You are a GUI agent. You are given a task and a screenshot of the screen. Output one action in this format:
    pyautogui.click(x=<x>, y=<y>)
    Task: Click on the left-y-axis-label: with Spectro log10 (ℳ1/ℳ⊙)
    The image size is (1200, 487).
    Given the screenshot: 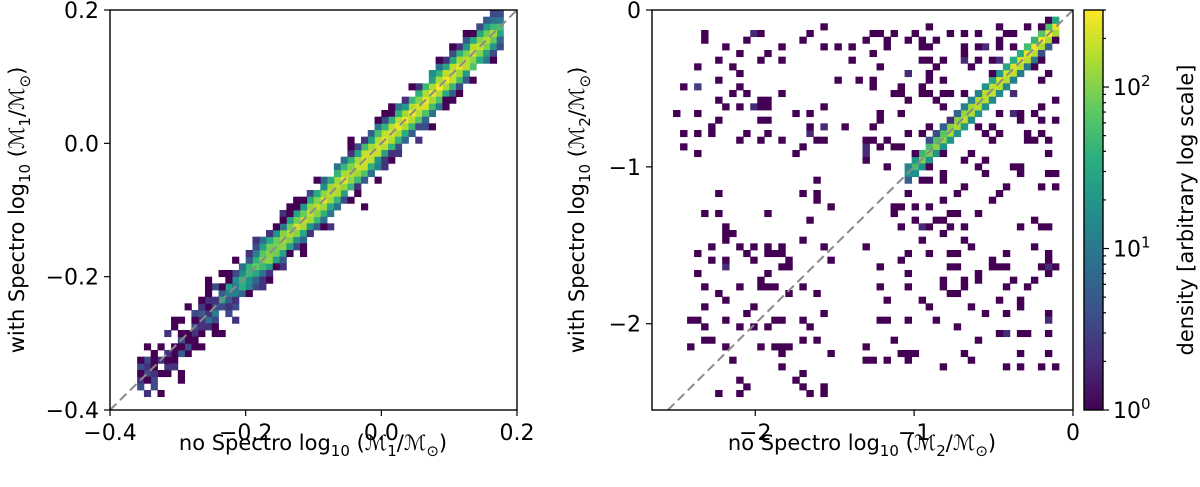 What is the action you would take?
    pyautogui.click(x=19, y=210)
    